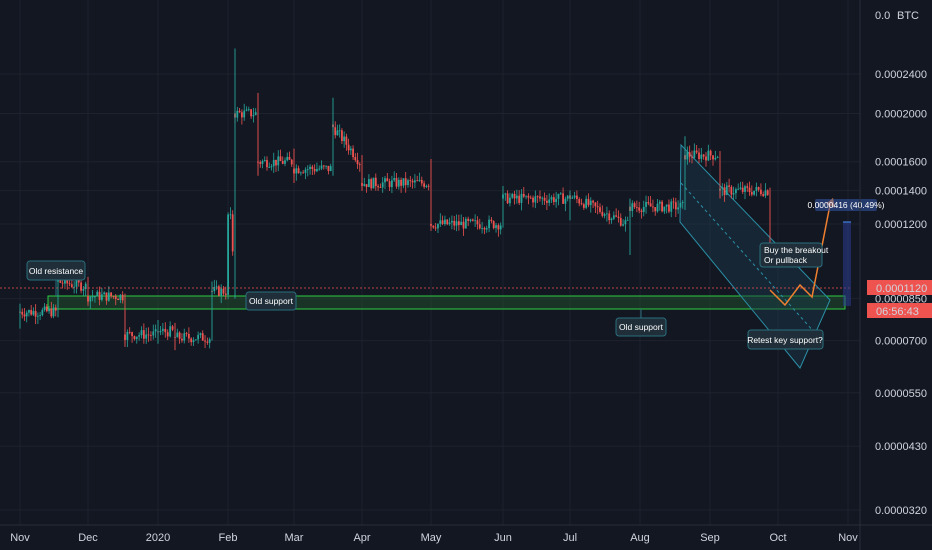 The width and height of the screenshot is (932, 550). Describe the element at coordinates (796, 250) in the screenshot. I see `note-buy-line: Buy the breakout` at that location.